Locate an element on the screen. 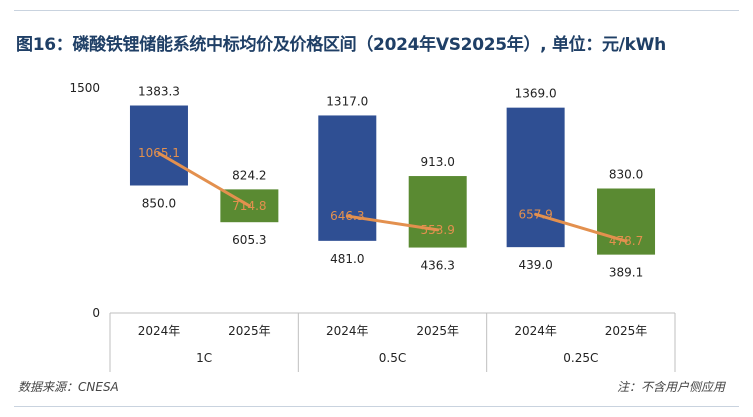 The height and width of the screenshot is (417, 753). group-label: 0.5C is located at coordinates (392, 358).